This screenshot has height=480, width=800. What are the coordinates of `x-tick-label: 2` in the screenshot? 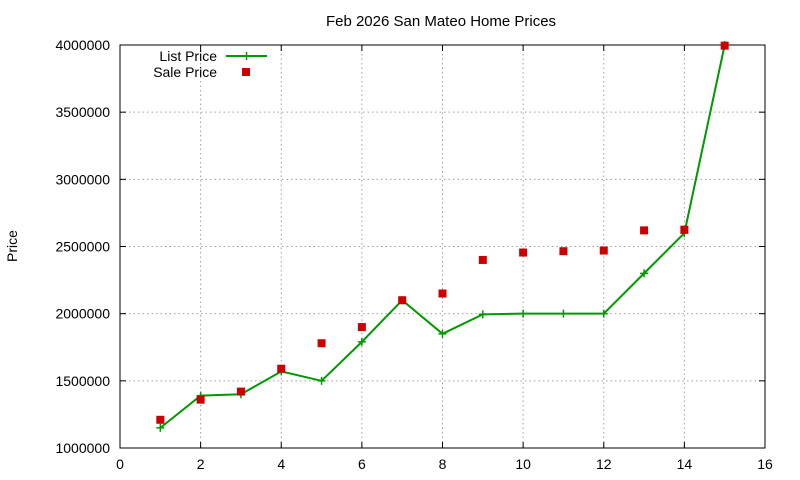 It's located at (201, 464).